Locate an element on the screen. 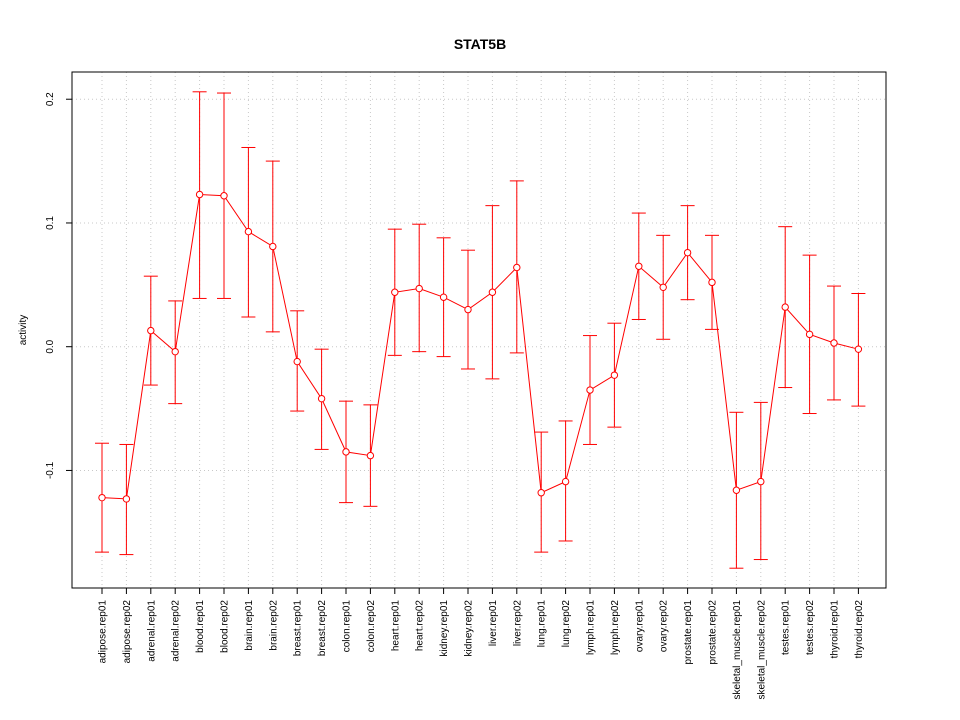 The width and height of the screenshot is (960, 720). x-tick-label: colon.rep02 is located at coordinates (371, 626).